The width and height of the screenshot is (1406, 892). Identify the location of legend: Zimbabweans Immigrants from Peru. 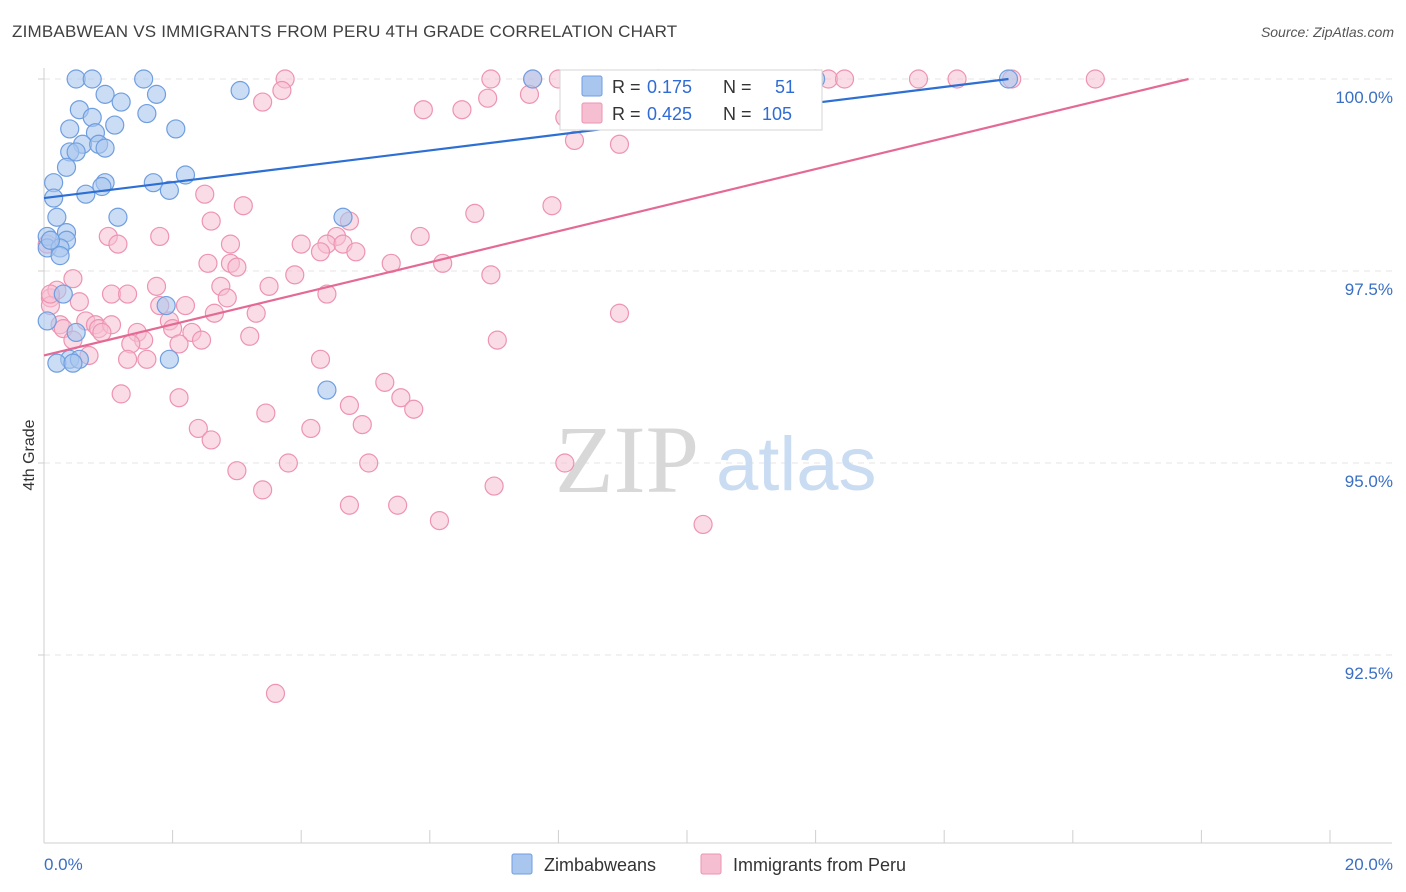
(708, 864).